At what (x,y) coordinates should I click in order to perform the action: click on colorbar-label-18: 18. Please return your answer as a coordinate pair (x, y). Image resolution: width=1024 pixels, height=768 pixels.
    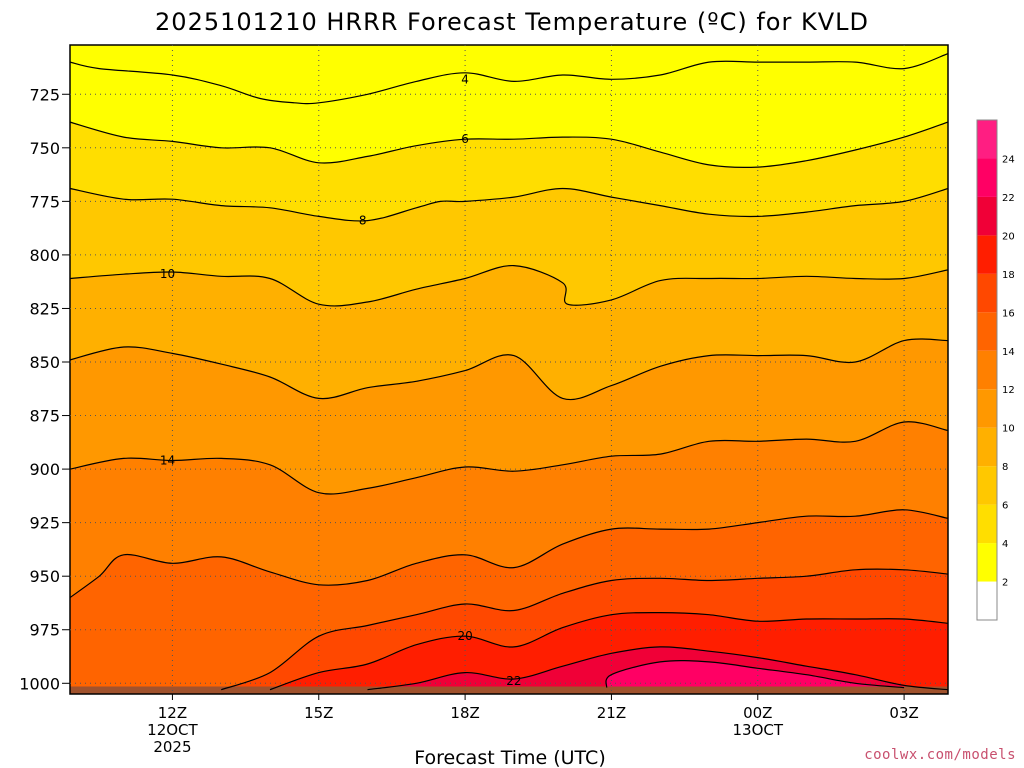
    Looking at the image, I should click on (1008, 275).